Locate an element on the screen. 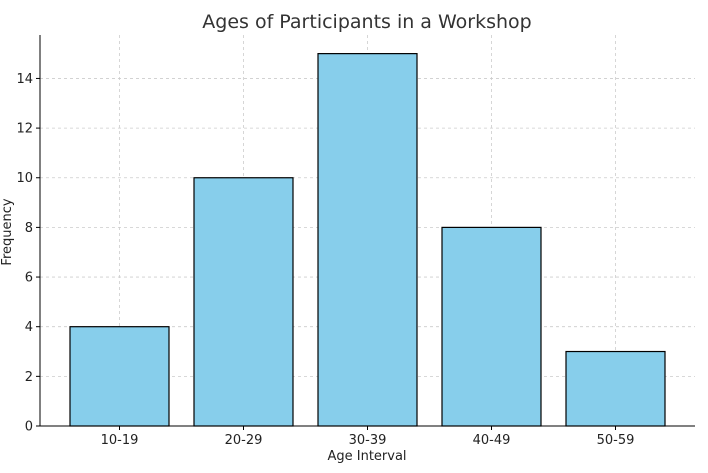 The image size is (708, 473). y-axis-label: Frequency is located at coordinates (7, 231).